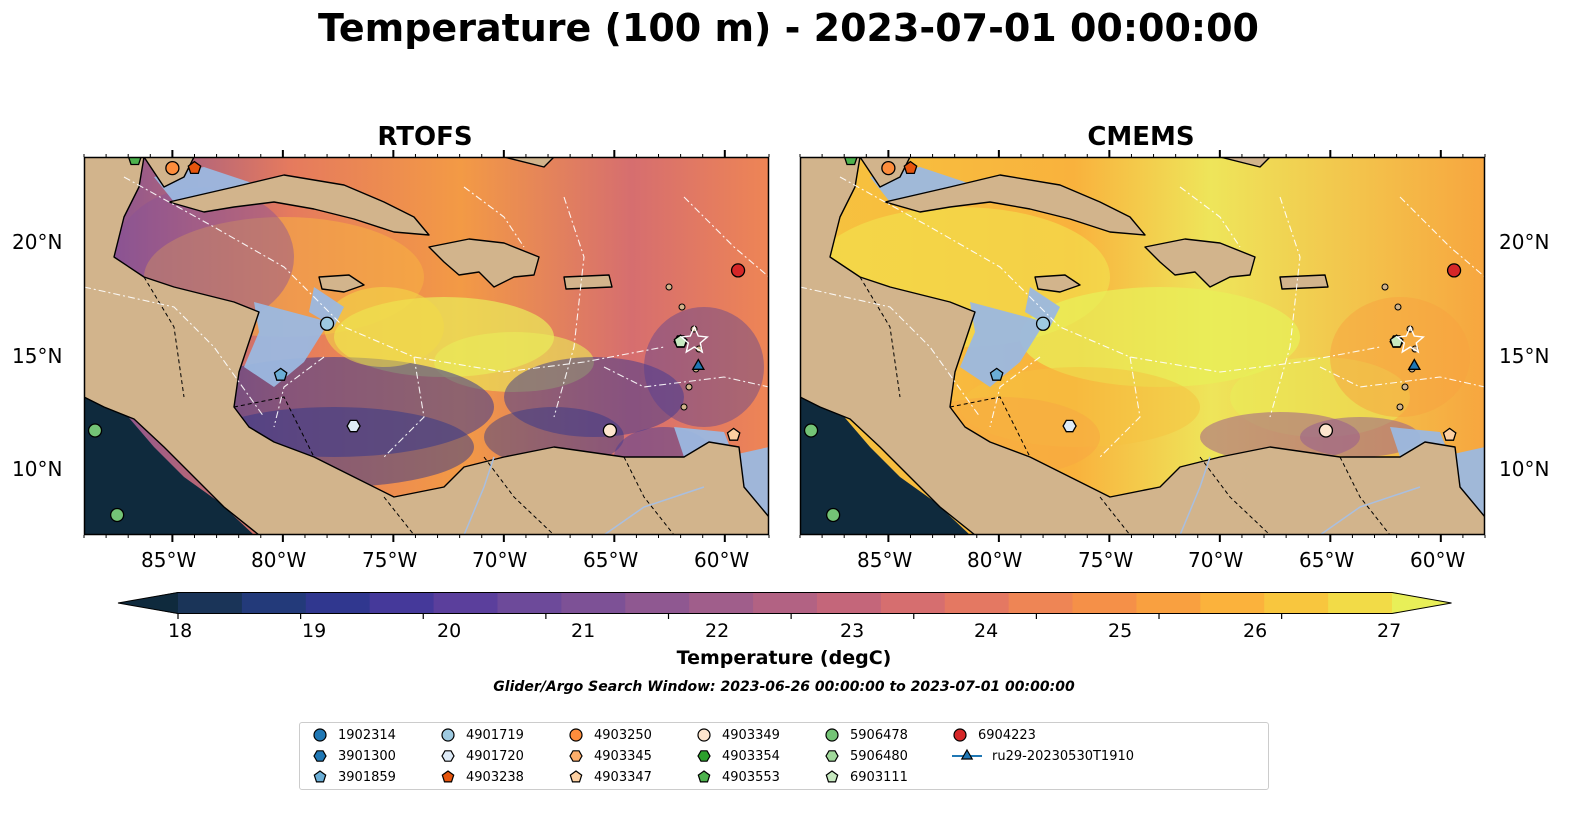 This screenshot has width=1577, height=827. I want to click on legend-item: 6903111, so click(865, 777).